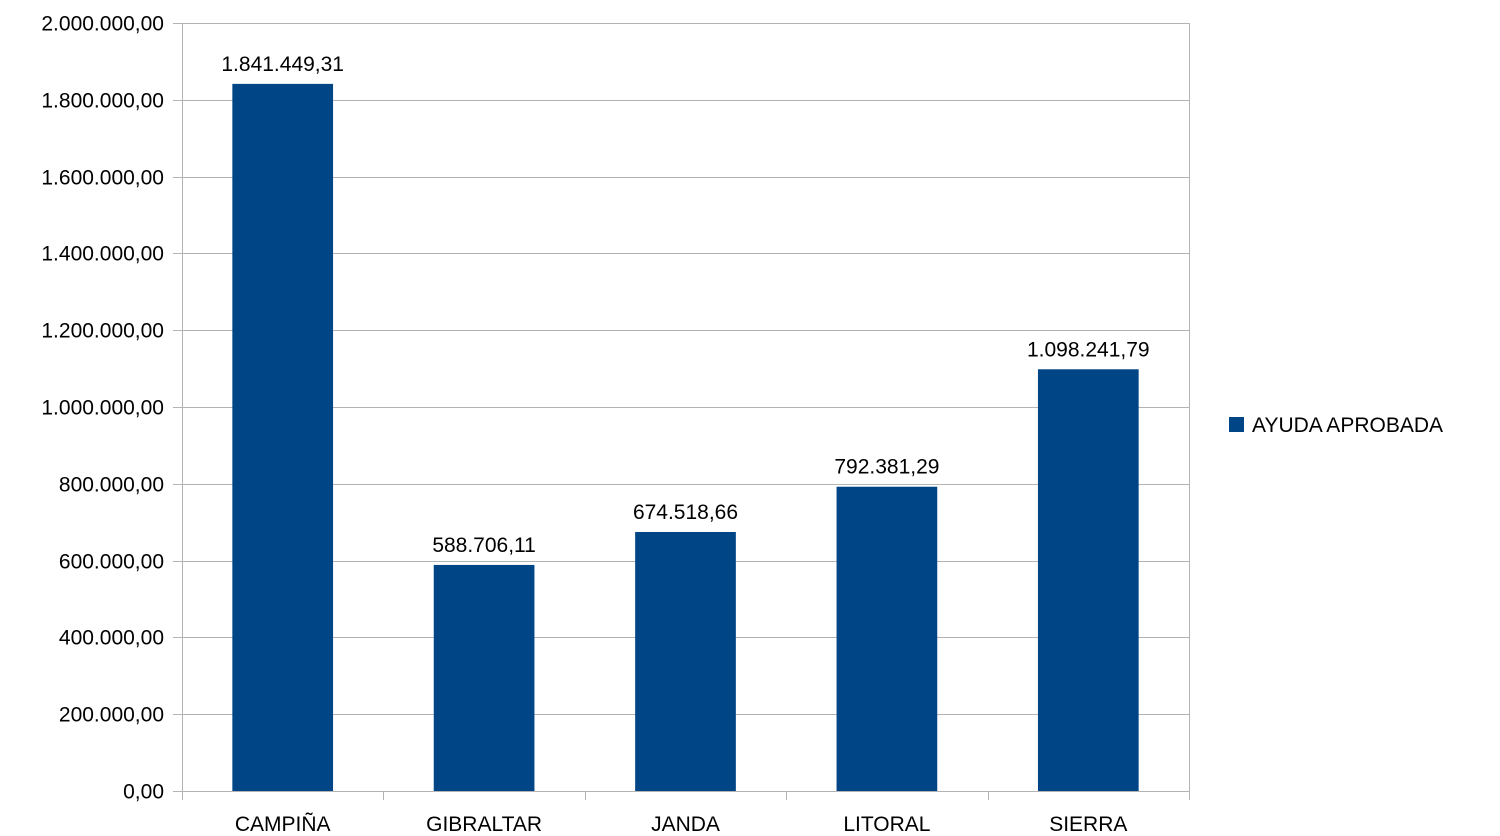  I want to click on data-label: 1.098.241,79, so click(1088, 349).